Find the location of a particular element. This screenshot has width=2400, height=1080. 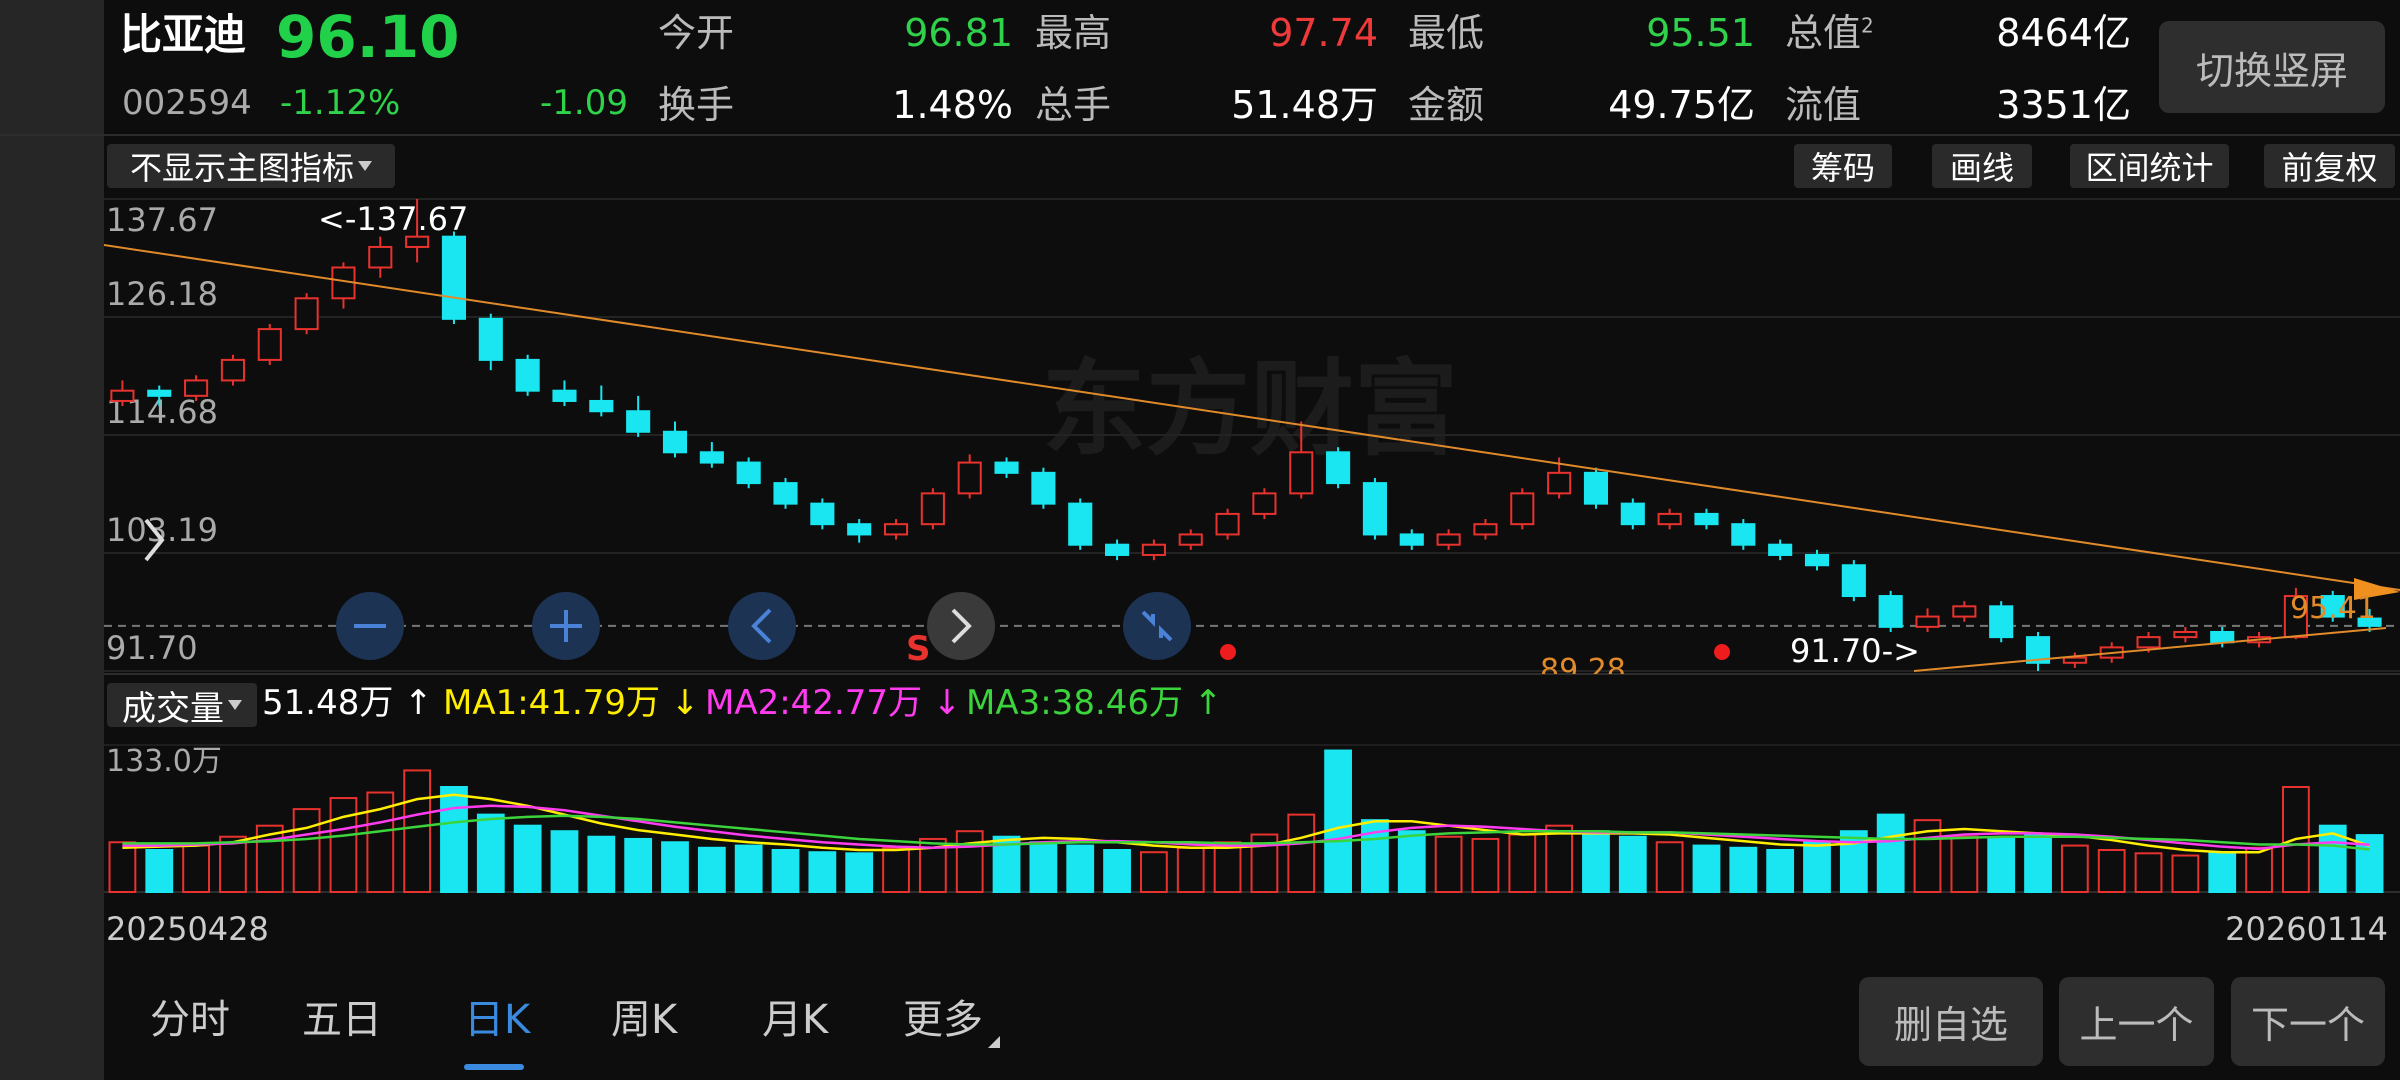

toolbar-button: 画线 is located at coordinates (1982, 166).